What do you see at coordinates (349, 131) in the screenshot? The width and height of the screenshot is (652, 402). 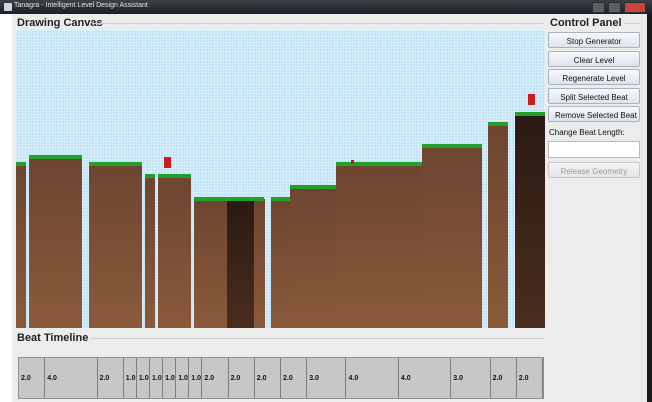 I see `enemies` at bounding box center [349, 131].